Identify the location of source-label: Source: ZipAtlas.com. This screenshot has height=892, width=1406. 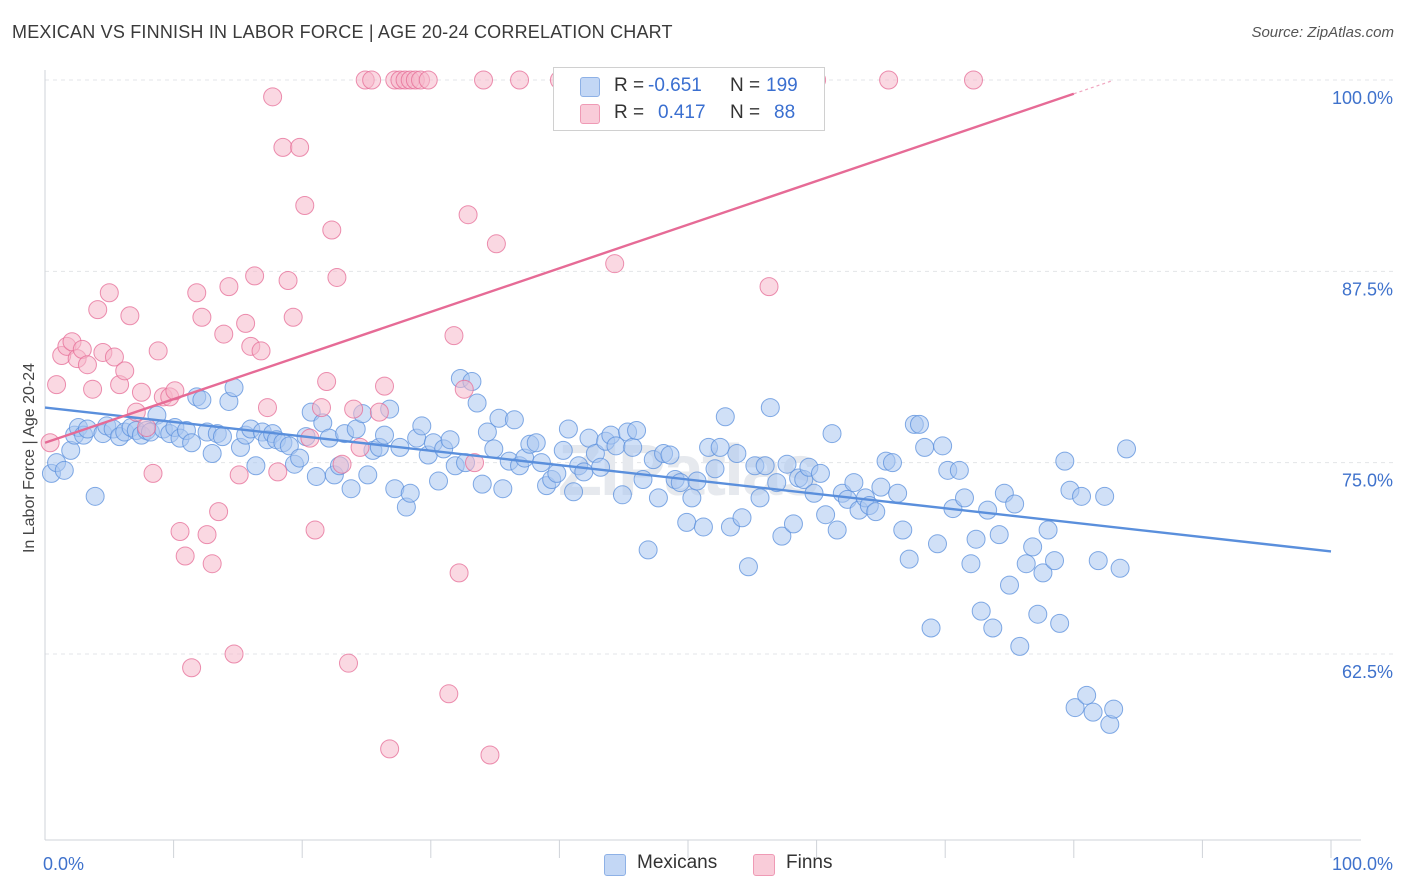
(1322, 32).